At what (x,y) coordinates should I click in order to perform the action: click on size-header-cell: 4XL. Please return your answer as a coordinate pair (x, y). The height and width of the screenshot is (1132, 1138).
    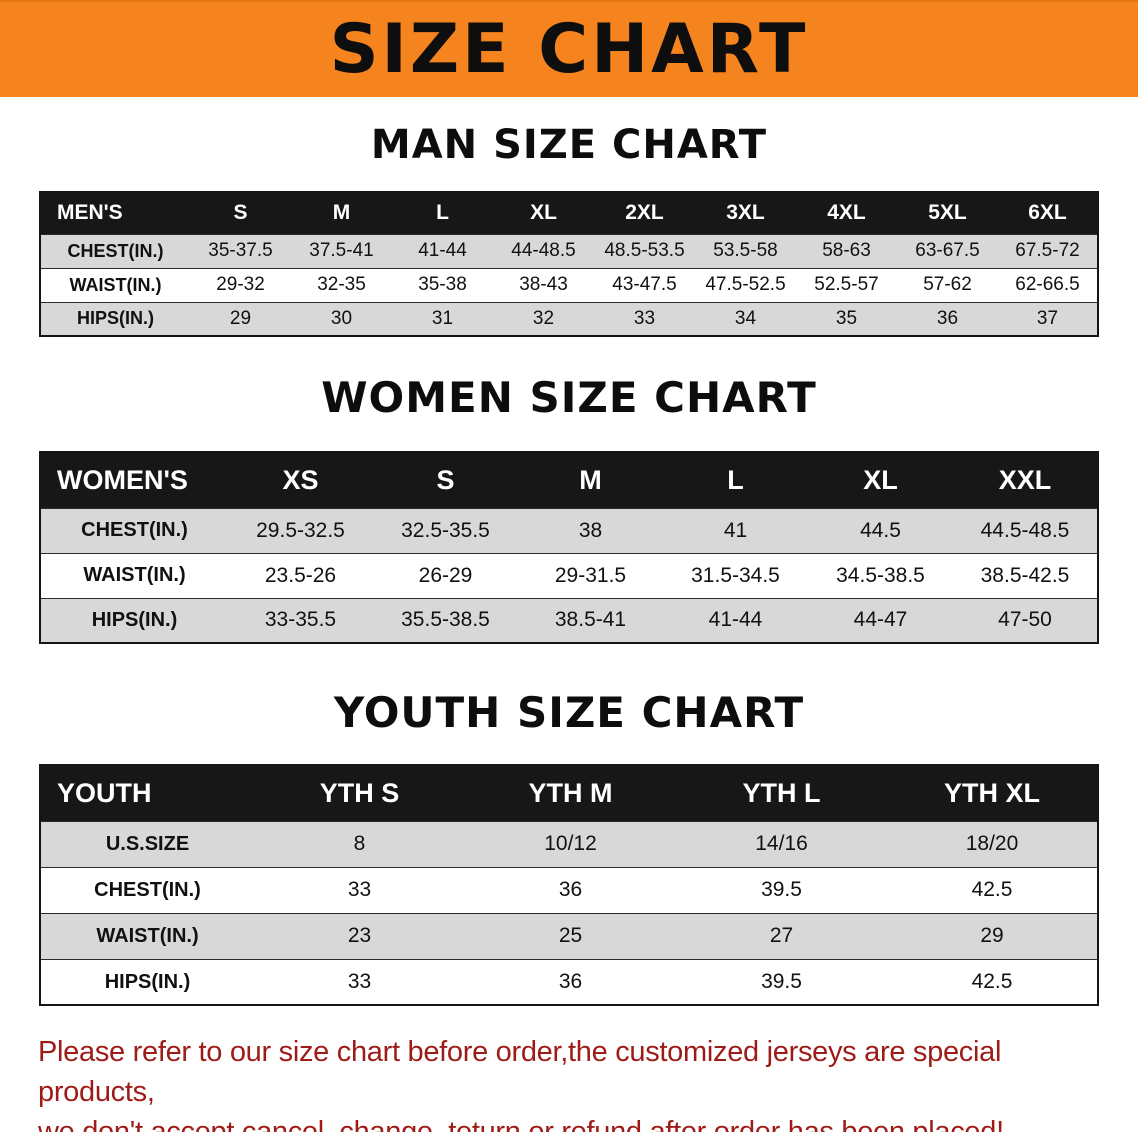
    Looking at the image, I should click on (846, 213).